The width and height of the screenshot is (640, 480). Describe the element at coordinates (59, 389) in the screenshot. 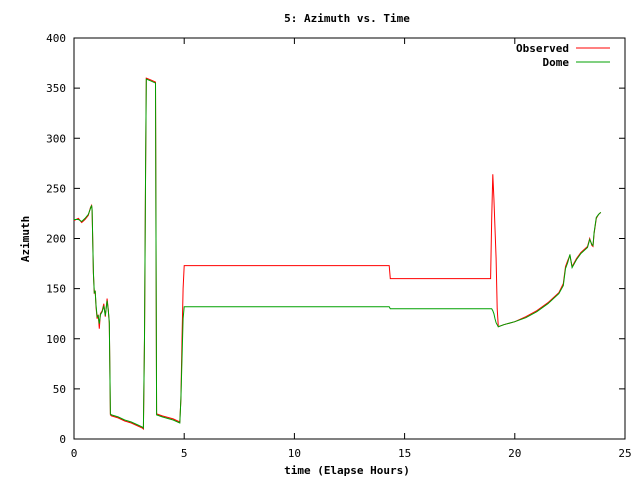

I see `y-tick-label: 50` at that location.